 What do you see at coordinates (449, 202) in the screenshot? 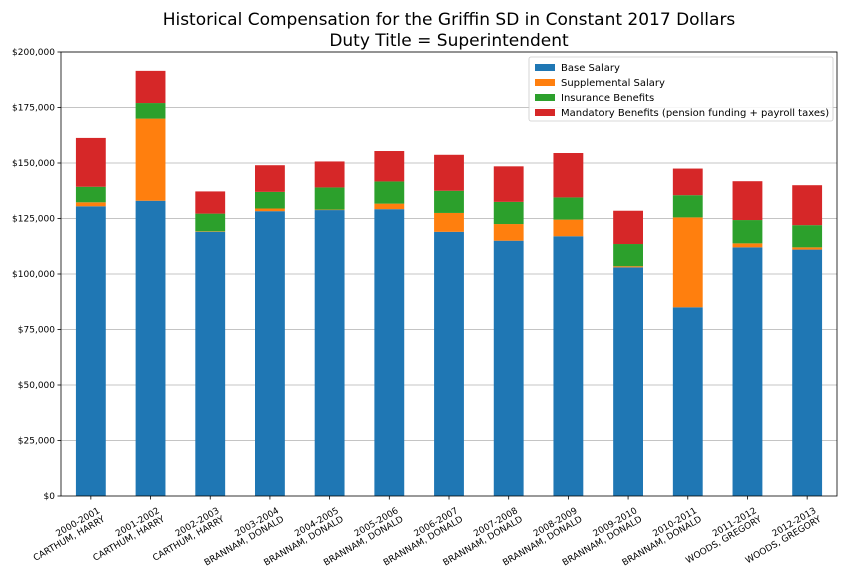
I see `bar-insurance-benefits-2006-2007` at bounding box center [449, 202].